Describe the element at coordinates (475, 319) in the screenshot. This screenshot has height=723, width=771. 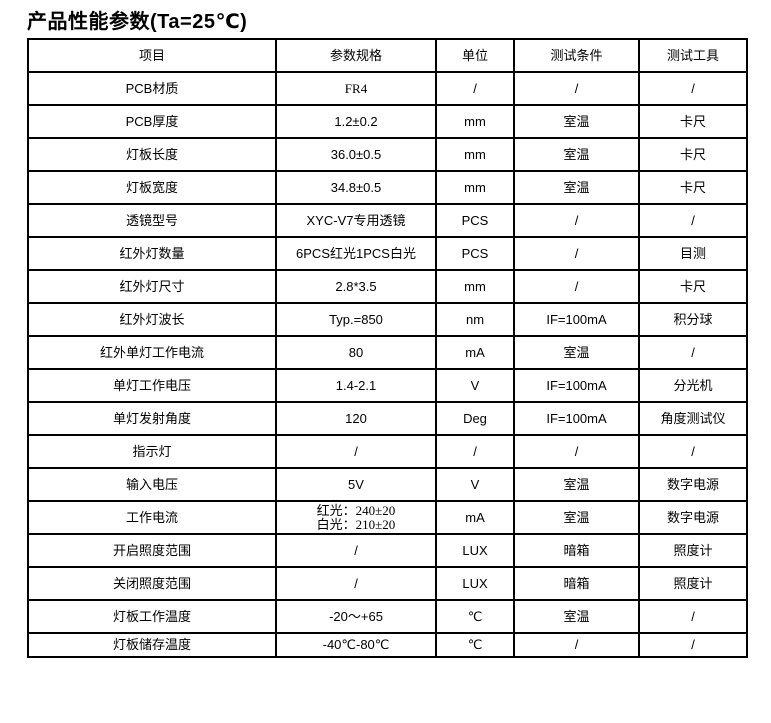
I see `cell-unit: nm` at that location.